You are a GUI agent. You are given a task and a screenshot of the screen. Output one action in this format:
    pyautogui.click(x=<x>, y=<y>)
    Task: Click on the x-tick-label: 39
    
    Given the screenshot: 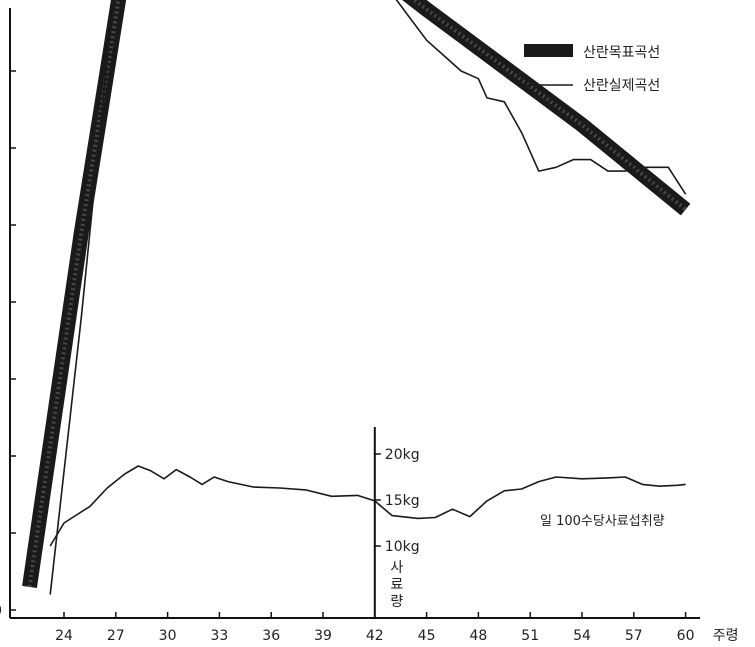 What is the action you would take?
    pyautogui.click(x=323, y=636)
    